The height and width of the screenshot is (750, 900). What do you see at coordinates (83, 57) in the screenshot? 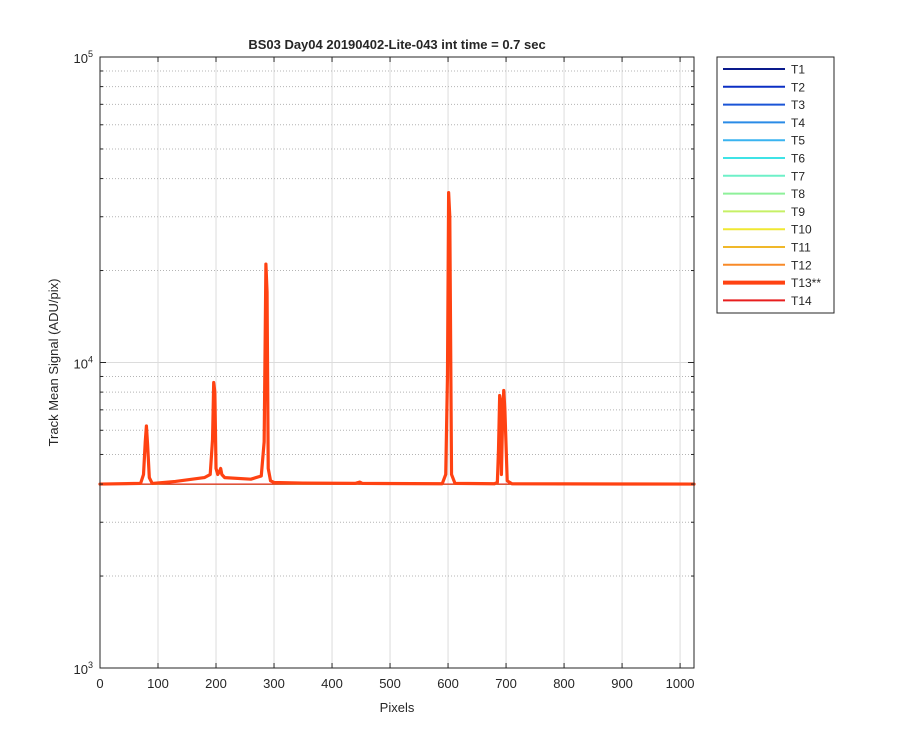
I see `y-tick-label: 10⁵` at bounding box center [83, 57].